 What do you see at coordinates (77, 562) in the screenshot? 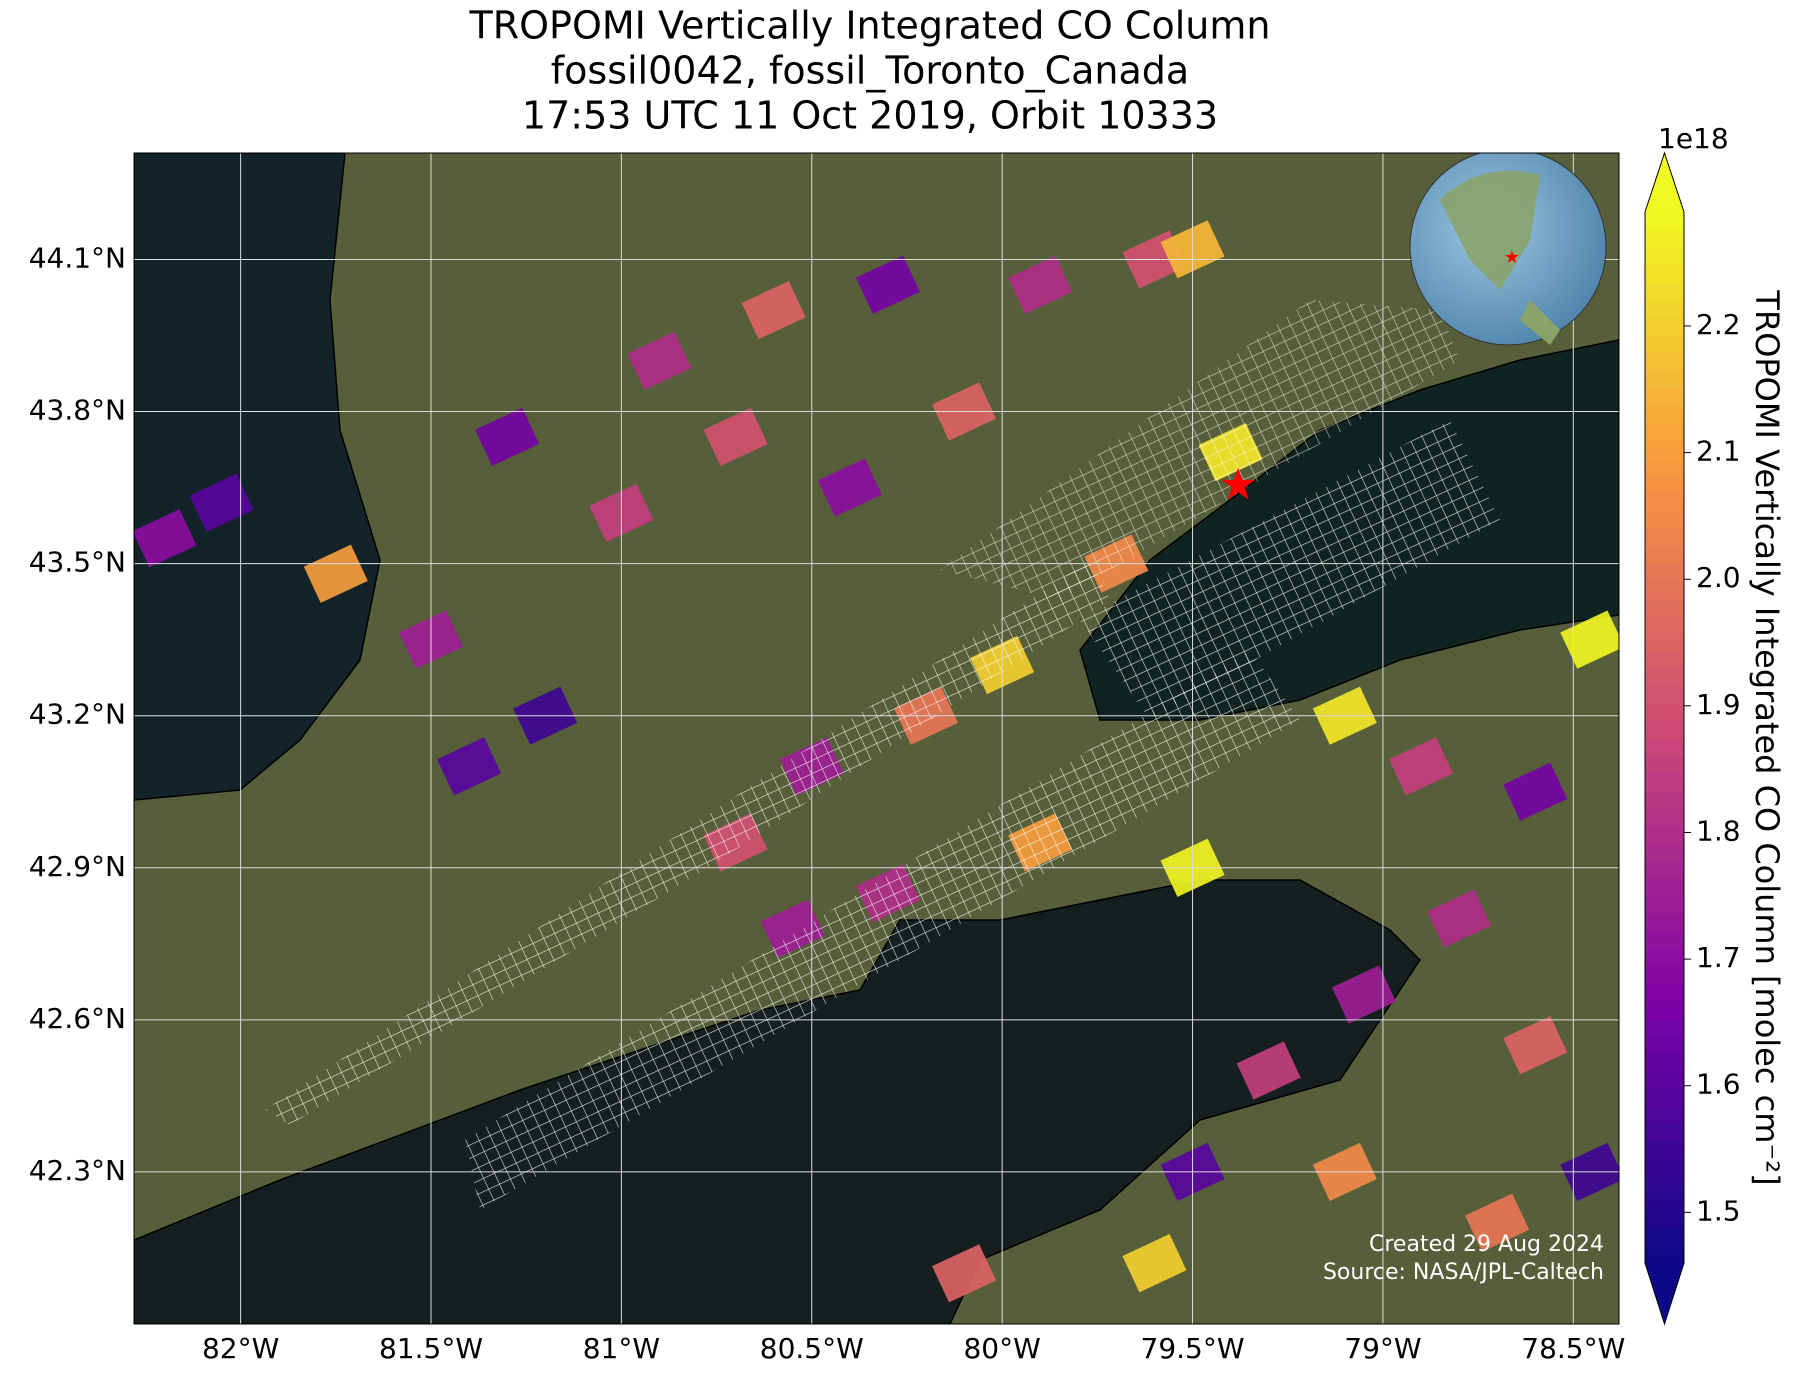
I see `y-tick-label: 43.5°N` at bounding box center [77, 562].